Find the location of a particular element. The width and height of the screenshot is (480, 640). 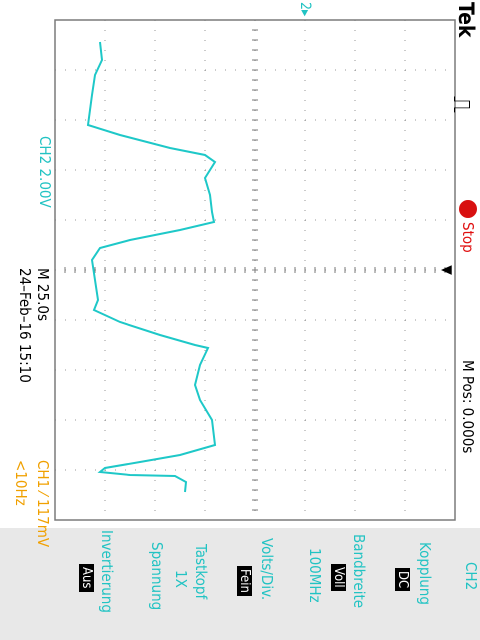

menu-tastkopf-sub: Spannung is located at coordinates (157, 576).